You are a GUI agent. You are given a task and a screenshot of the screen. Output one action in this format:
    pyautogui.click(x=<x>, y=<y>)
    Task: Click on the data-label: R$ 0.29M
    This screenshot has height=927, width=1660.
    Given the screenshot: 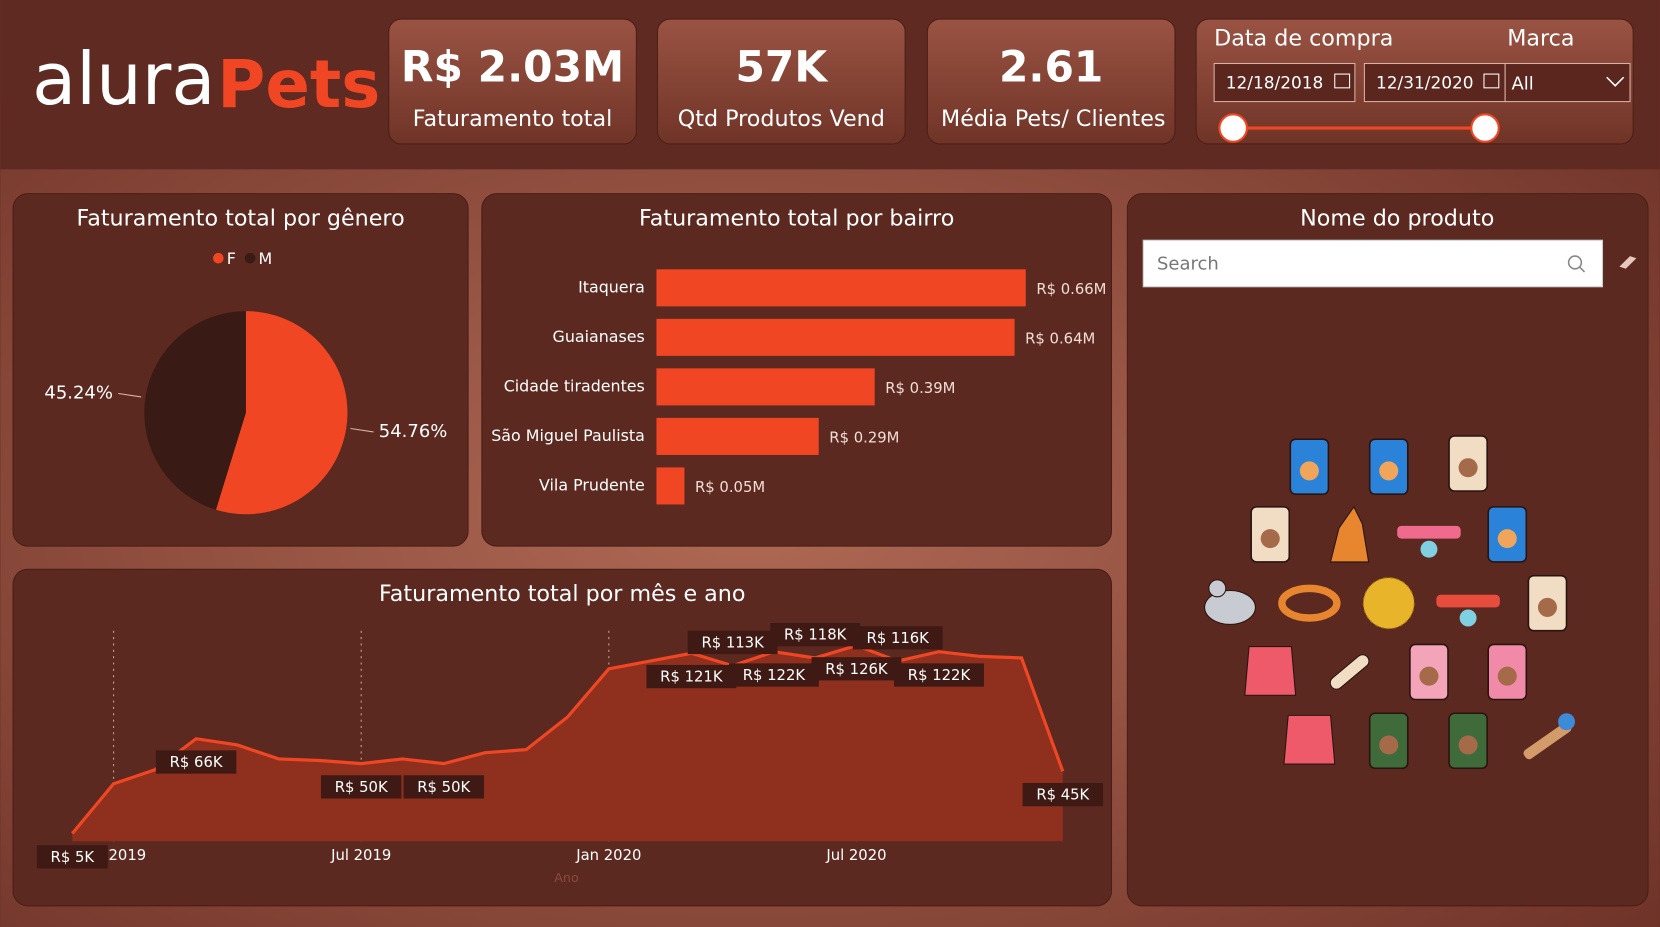 What is the action you would take?
    pyautogui.click(x=864, y=438)
    